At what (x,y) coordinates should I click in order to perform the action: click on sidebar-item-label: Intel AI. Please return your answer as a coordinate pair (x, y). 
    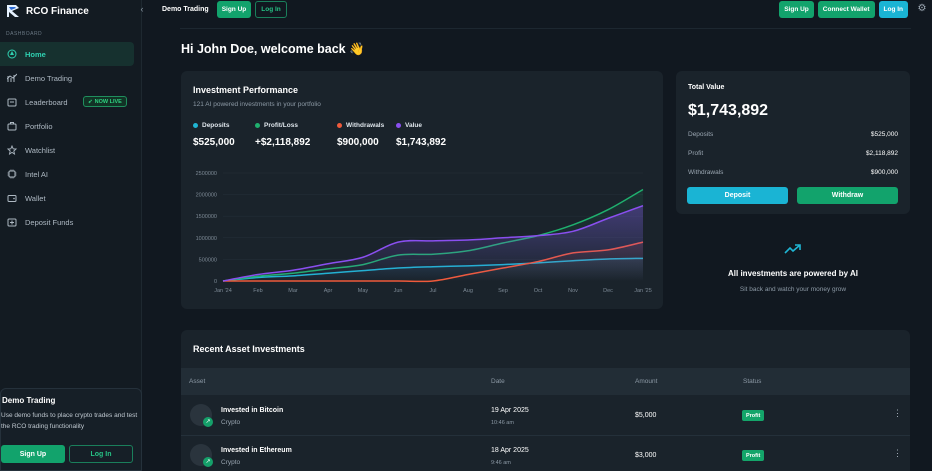
    Looking at the image, I should click on (36, 174).